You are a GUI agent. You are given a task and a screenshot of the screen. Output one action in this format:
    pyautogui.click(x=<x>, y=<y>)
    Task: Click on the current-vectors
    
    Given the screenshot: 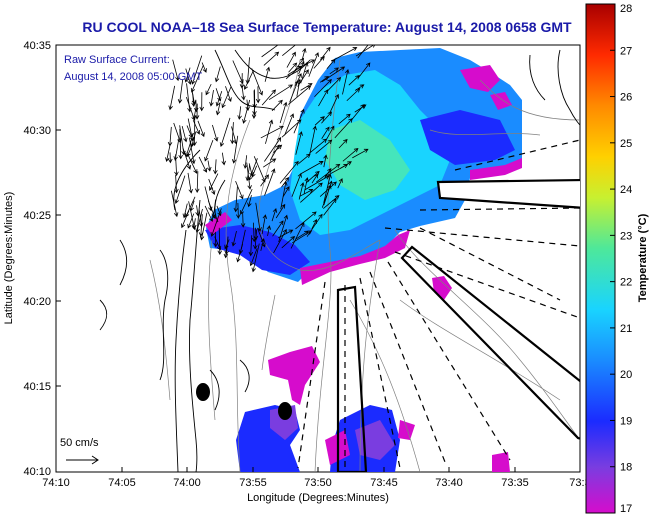 What is the action you would take?
    pyautogui.click(x=270, y=159)
    